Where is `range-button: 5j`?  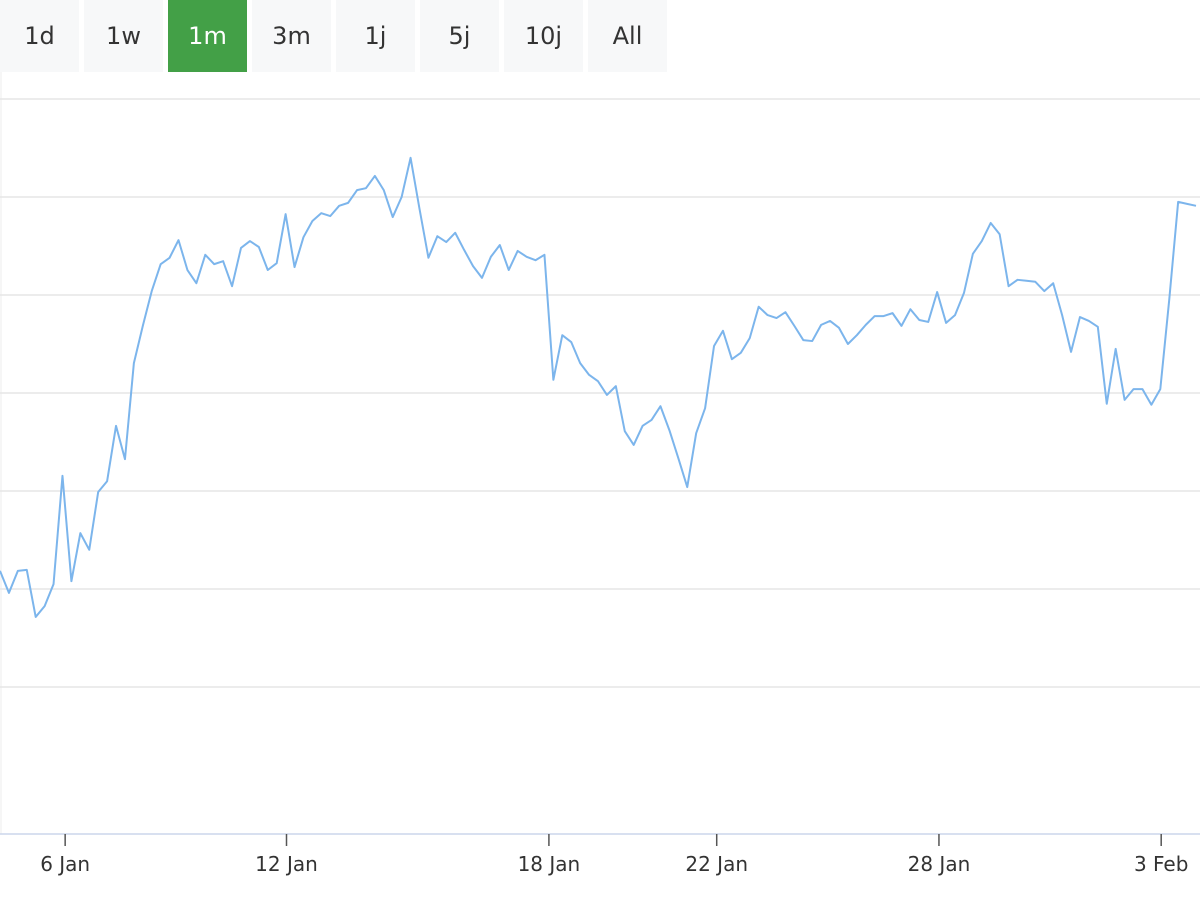
range-button: 5j is located at coordinates (459, 36).